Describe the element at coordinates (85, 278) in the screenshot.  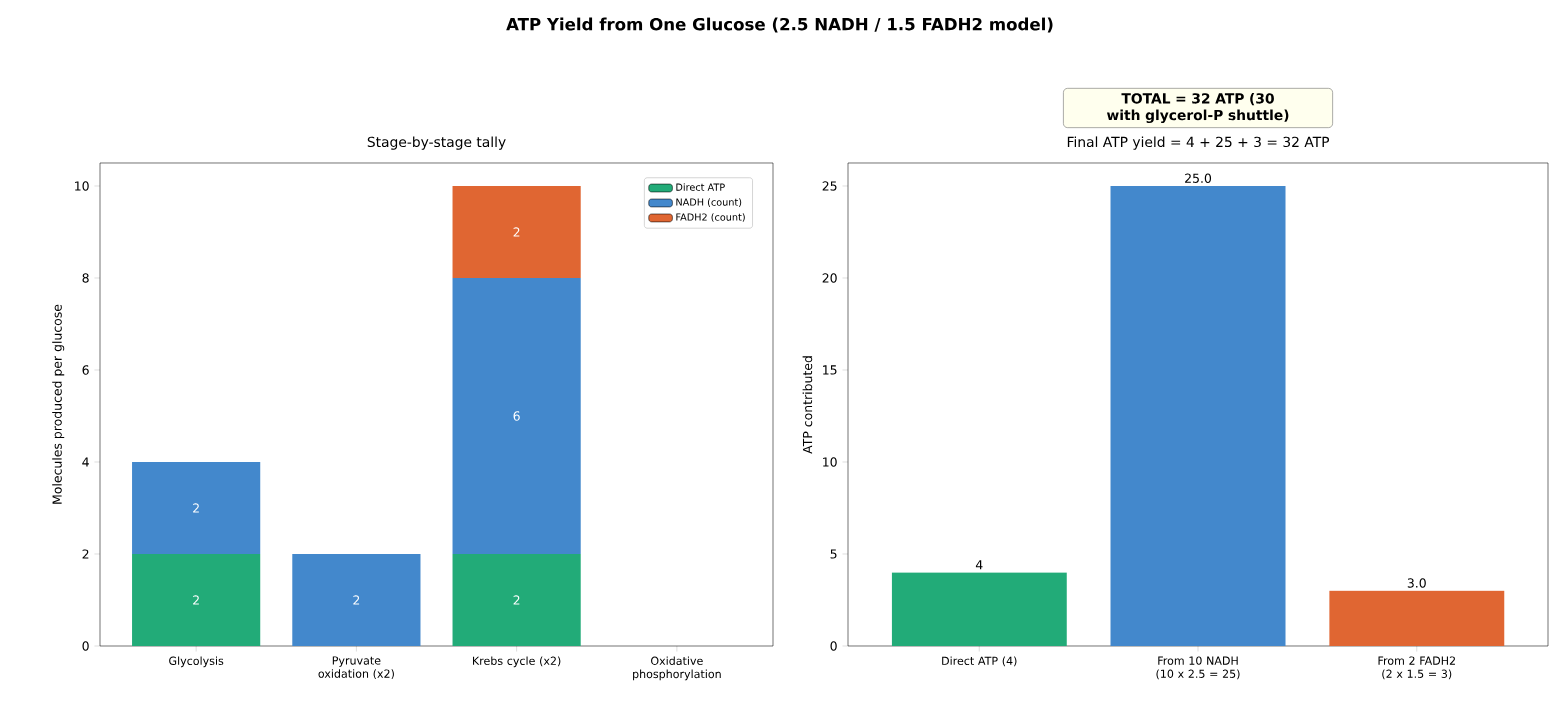
I see `y-tick-label: 8` at that location.